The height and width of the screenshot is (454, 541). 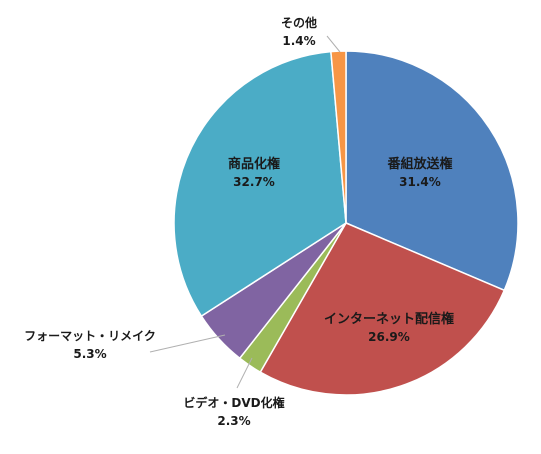 What do you see at coordinates (254, 164) in the screenshot?
I see `slice-label-4: 商品化権` at bounding box center [254, 164].